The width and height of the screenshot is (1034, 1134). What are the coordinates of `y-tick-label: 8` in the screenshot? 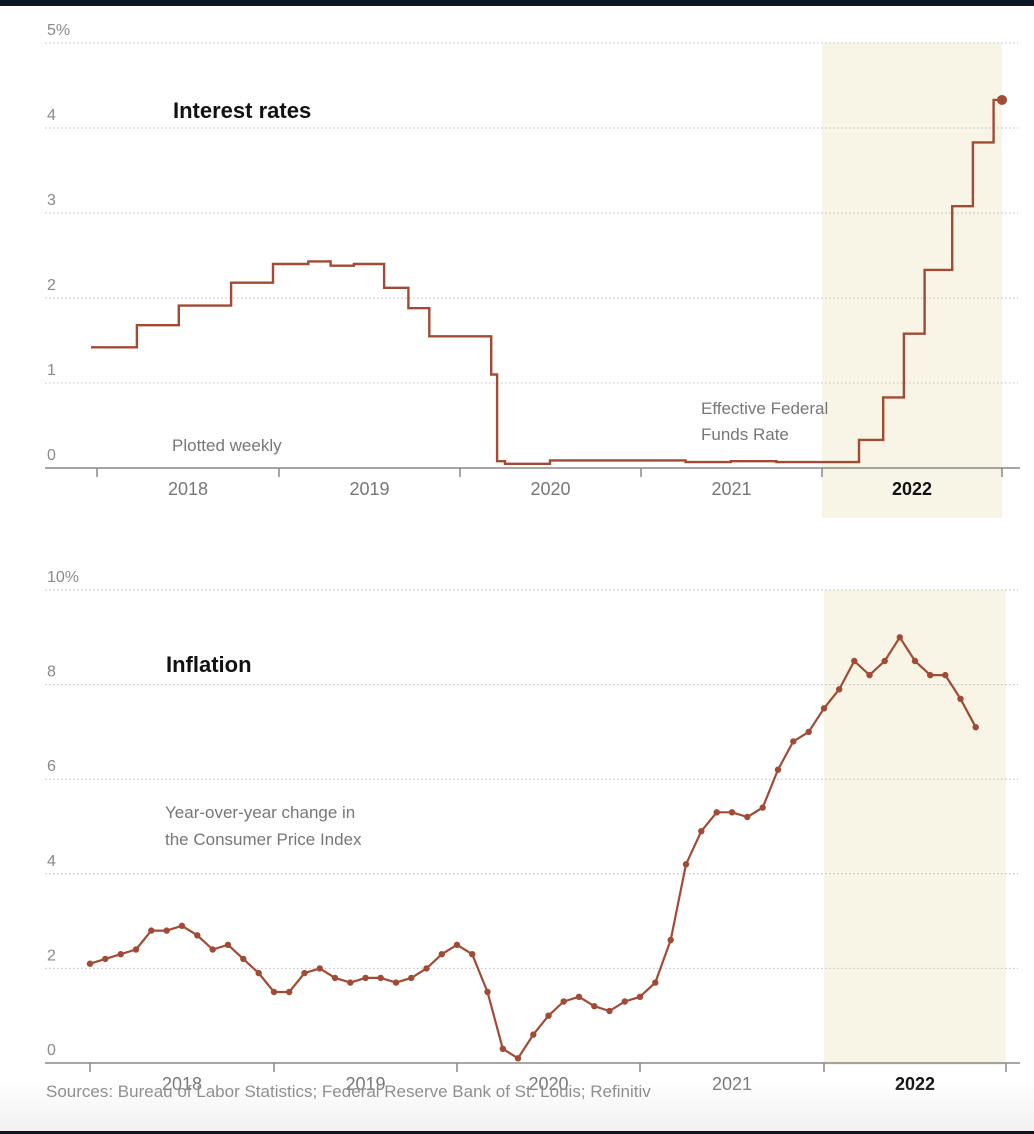 It's located at (51, 672).